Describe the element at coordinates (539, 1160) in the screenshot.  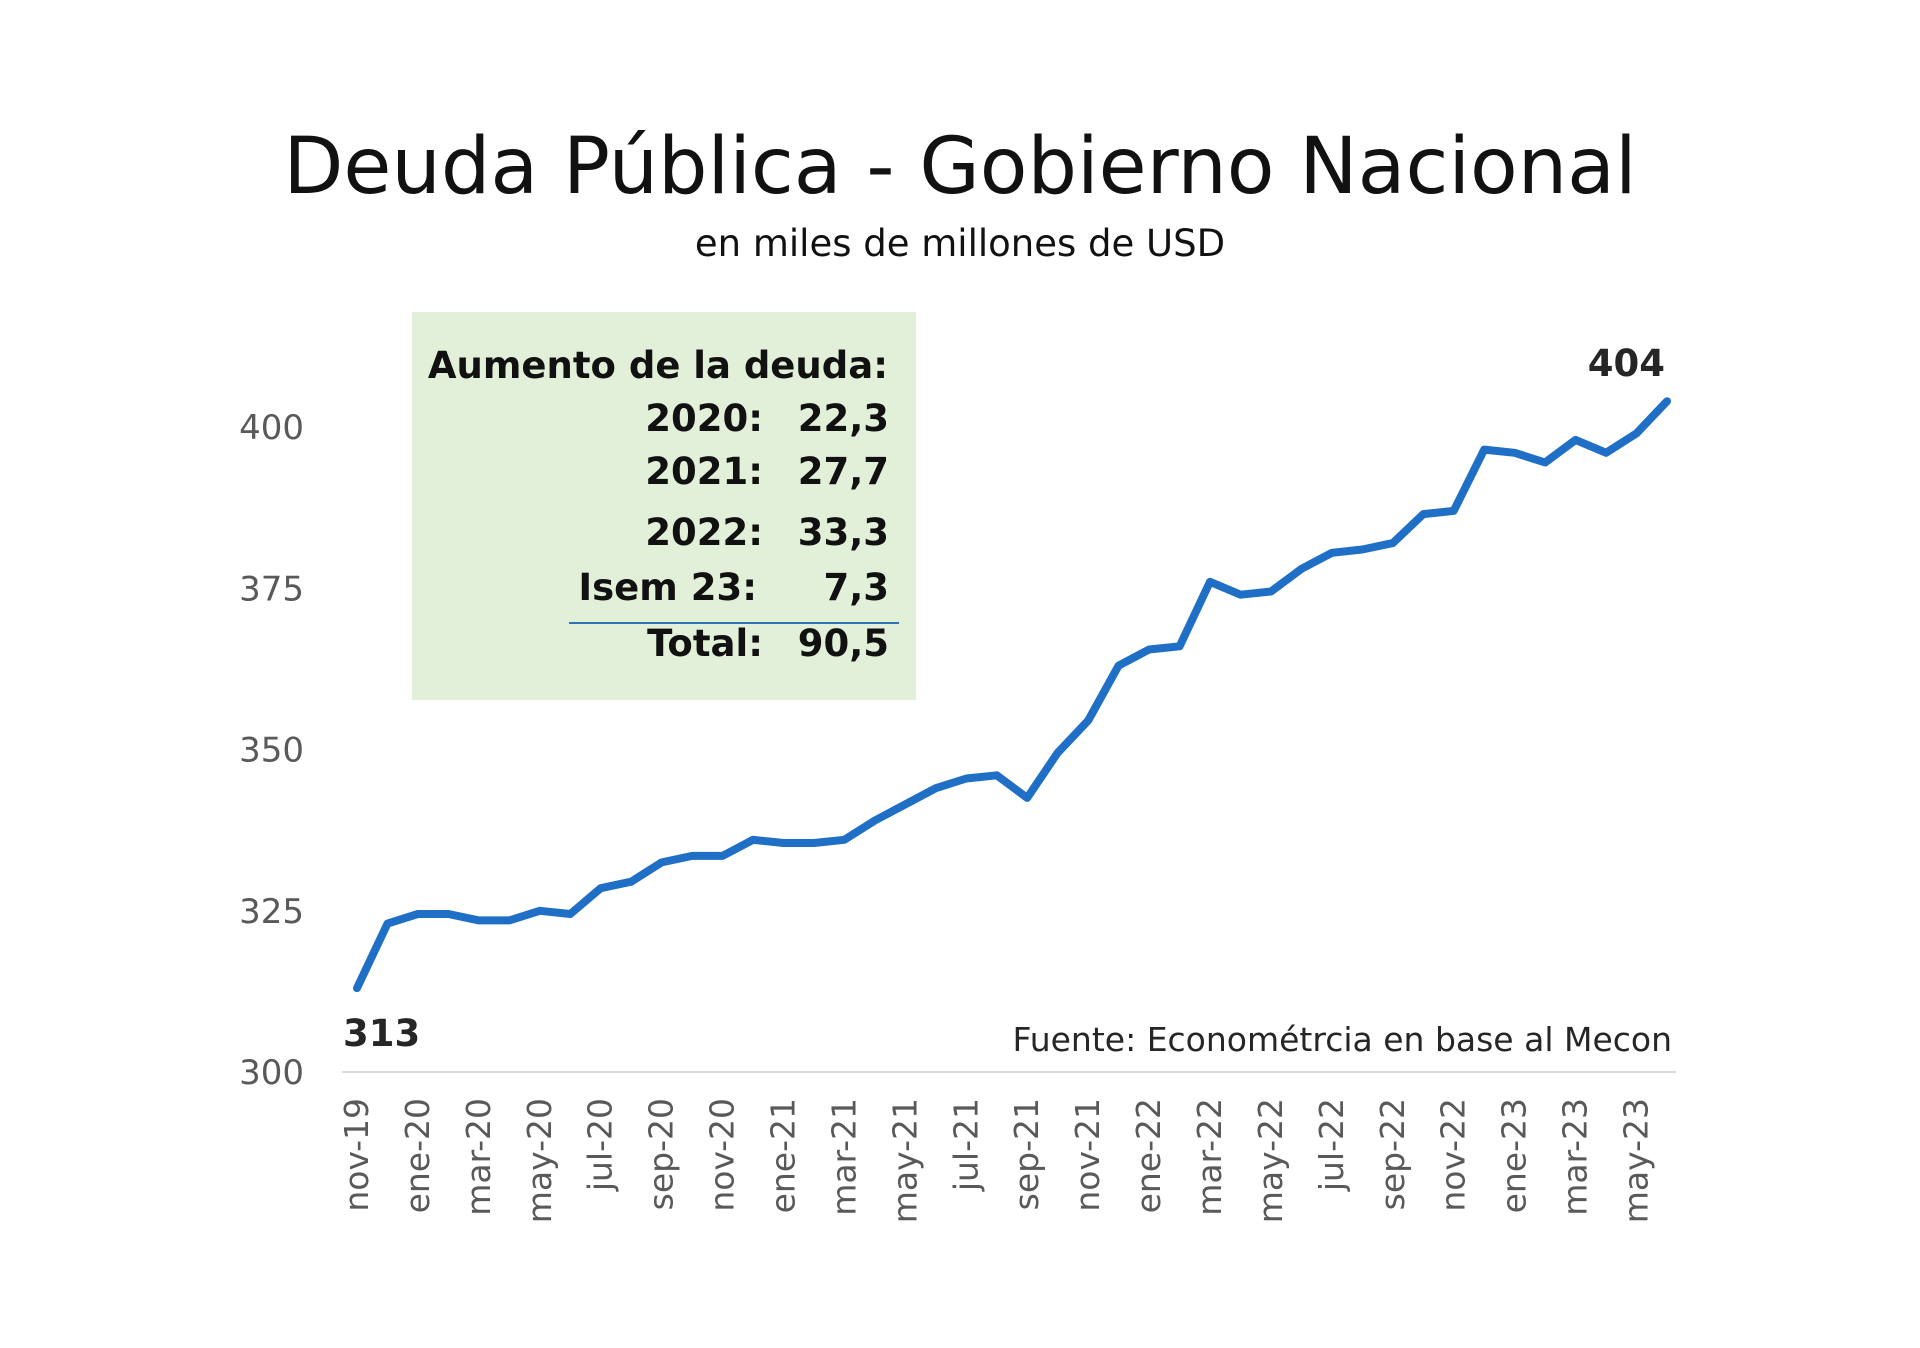
I see `x-tick-label: may-20` at that location.